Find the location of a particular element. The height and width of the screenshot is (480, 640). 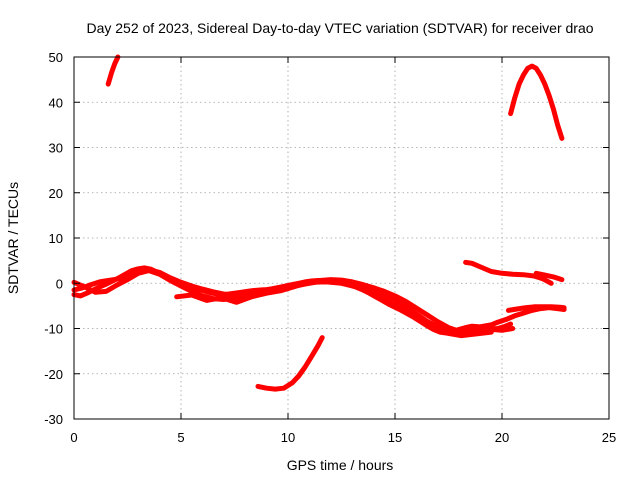

y-tick-label: 20 is located at coordinates (56, 193).